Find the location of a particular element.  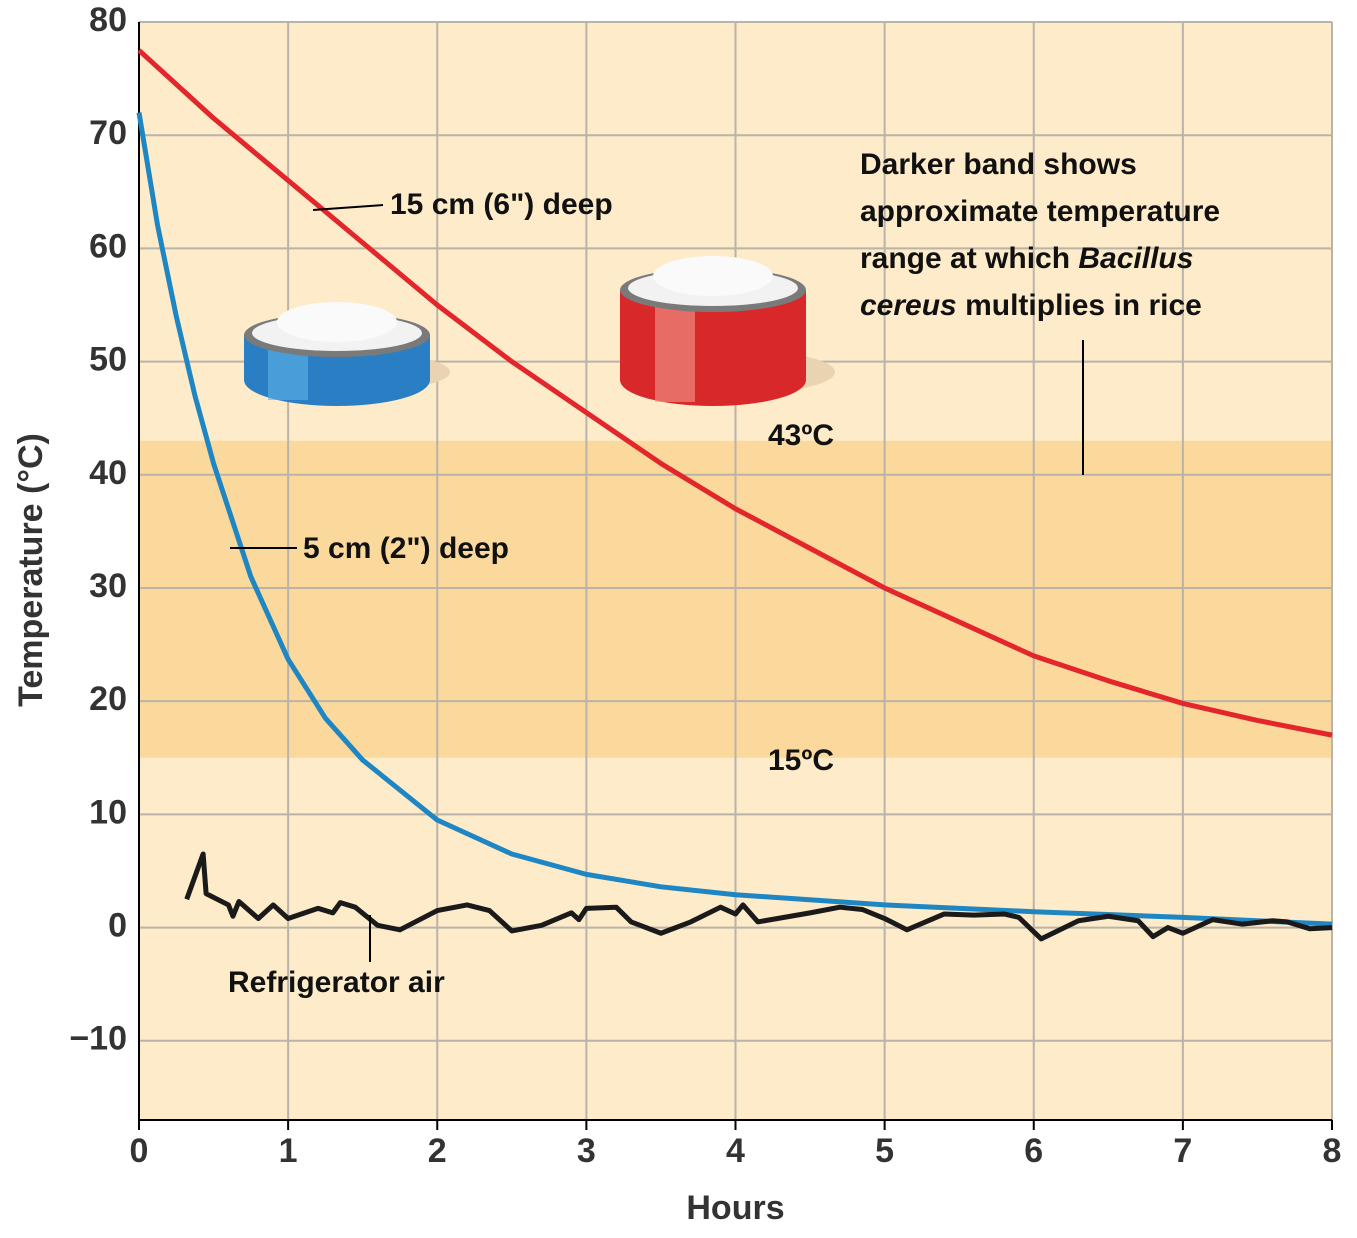

series-label: Refrigerator air is located at coordinates (336, 982).